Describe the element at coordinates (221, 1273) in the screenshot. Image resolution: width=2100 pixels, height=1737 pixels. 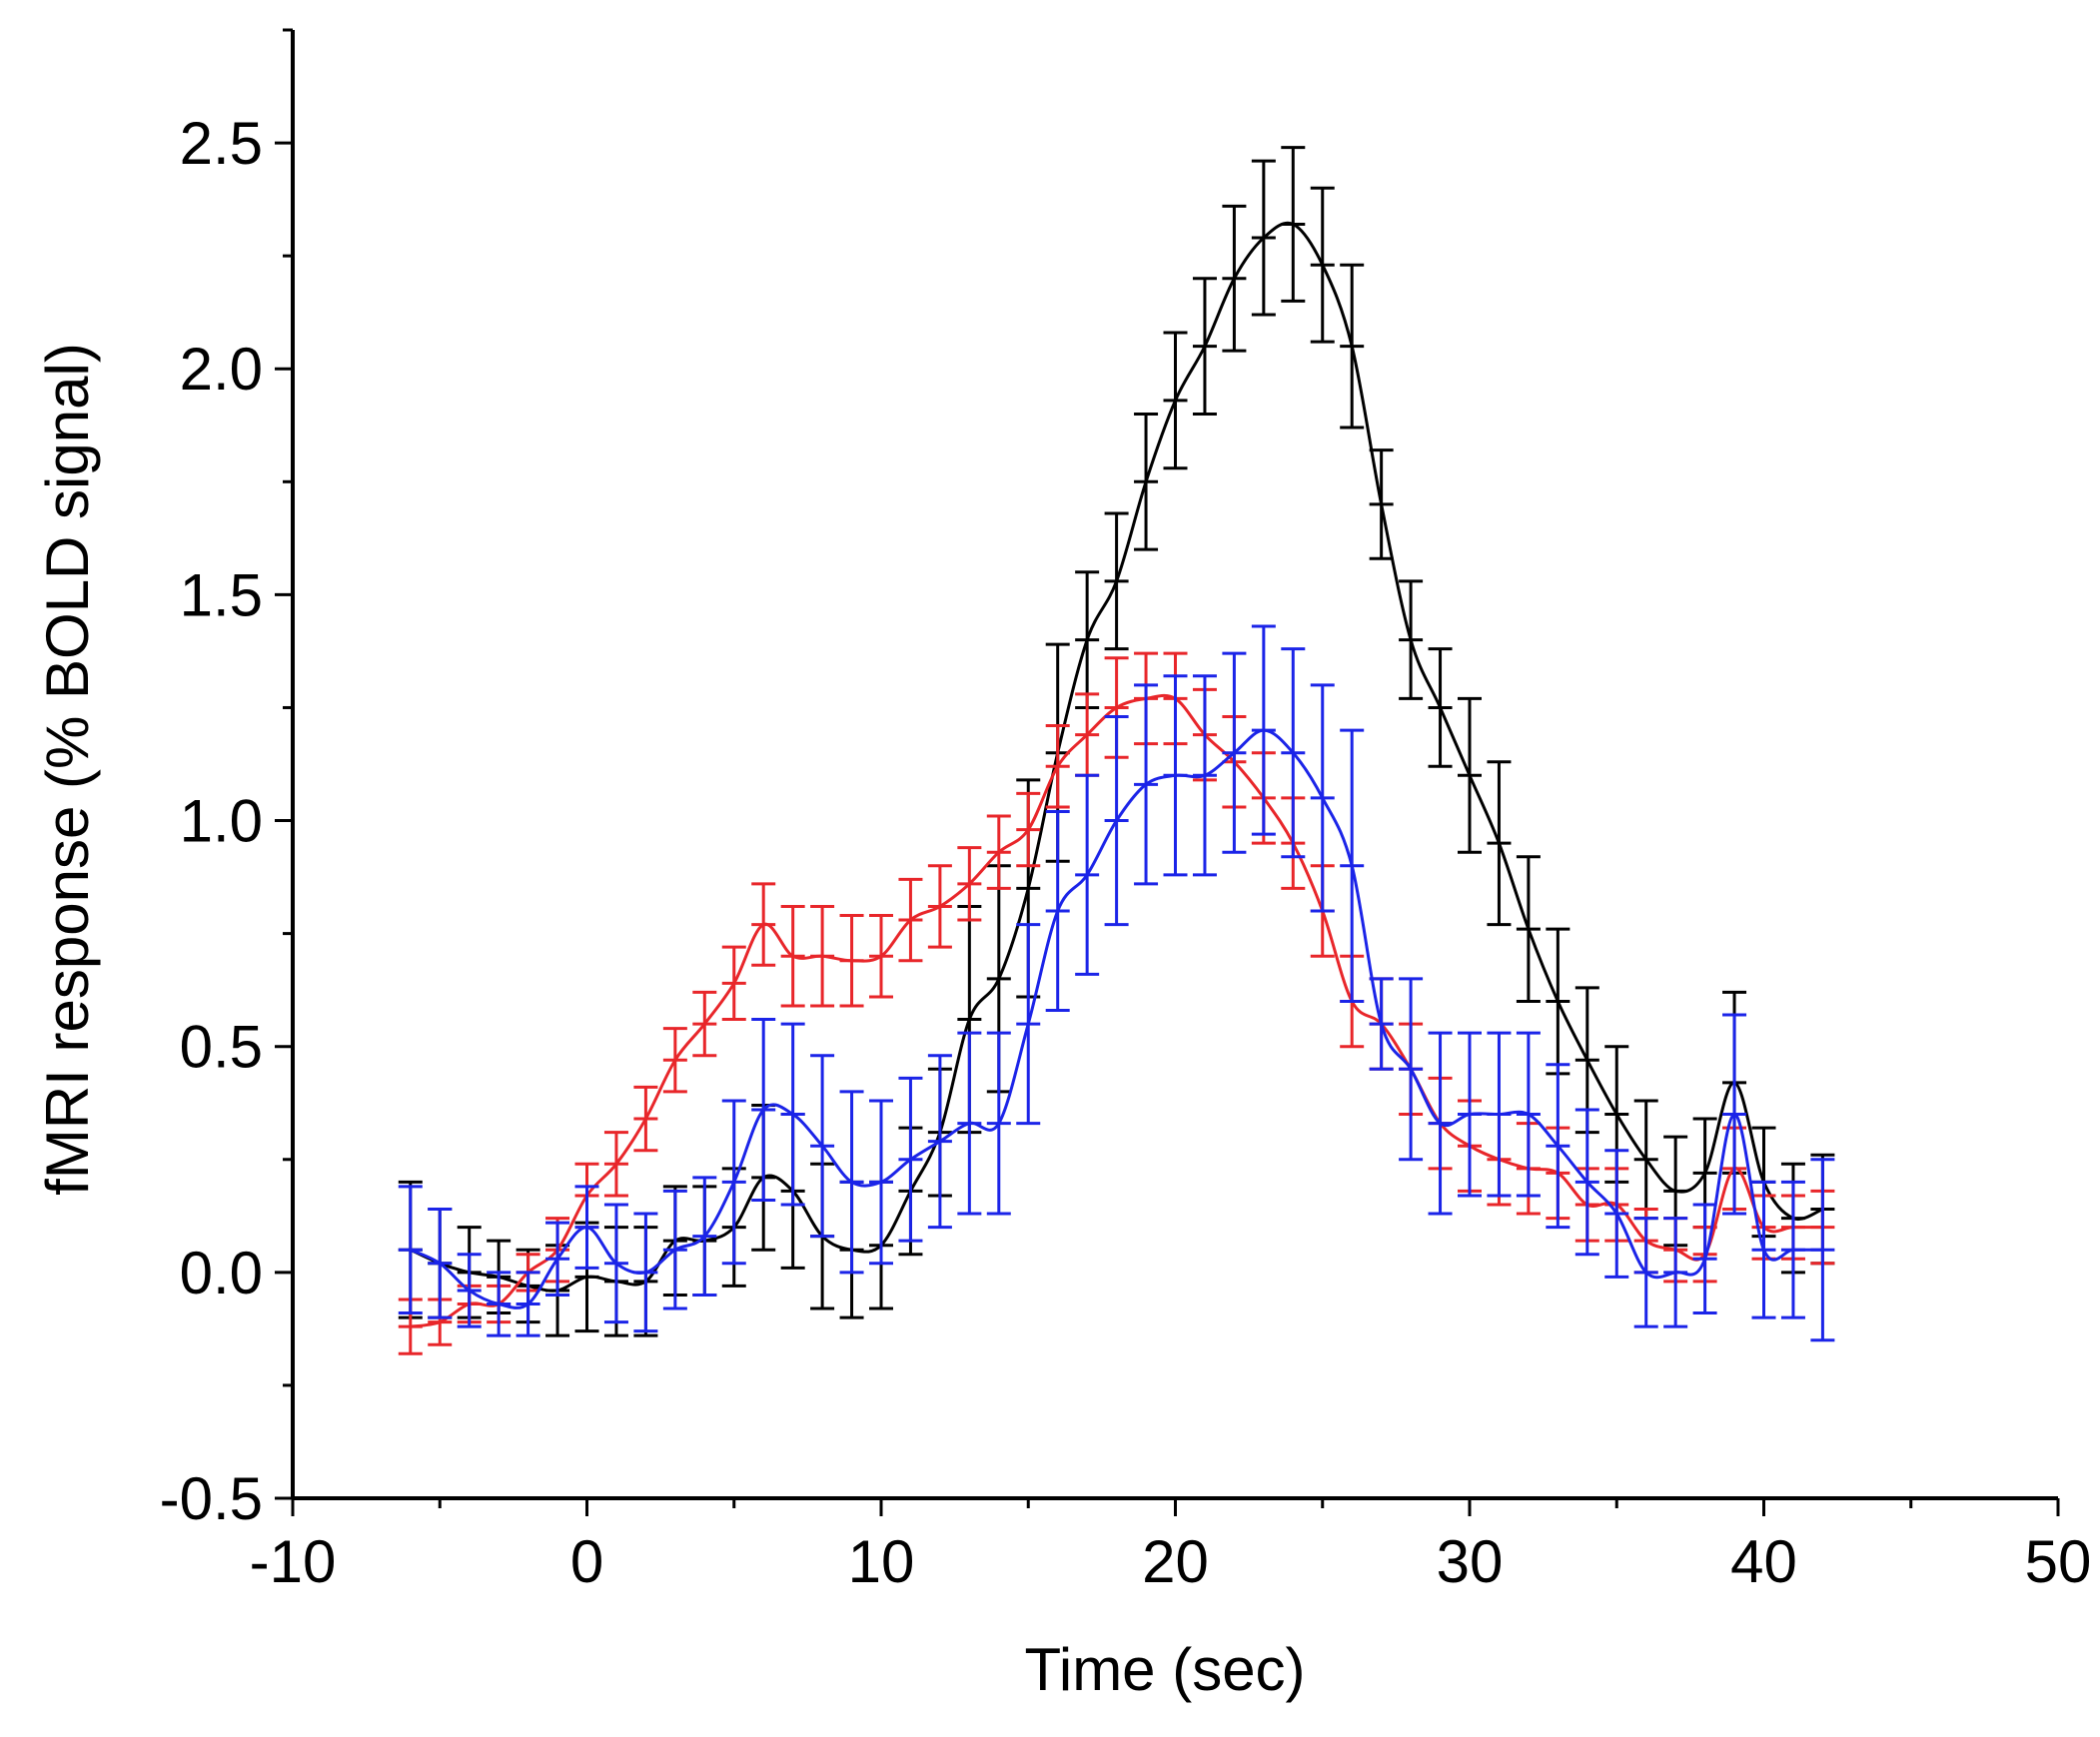
I see `y-tick-label: 0.0` at that location.